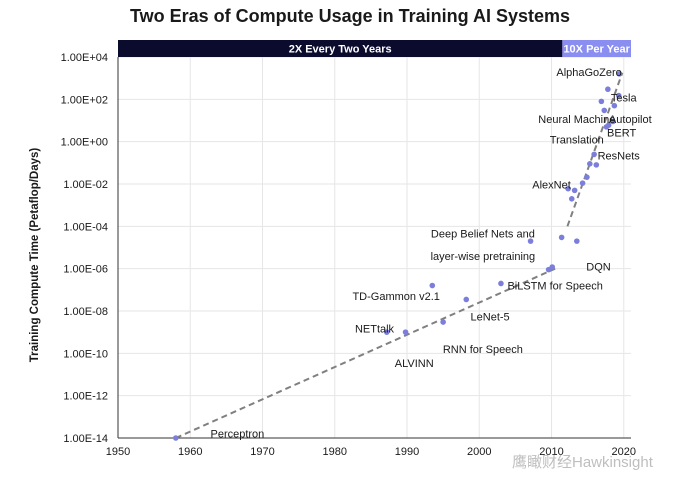 This screenshot has height=481, width=700. Describe the element at coordinates (624, 452) in the screenshot. I see `x-tick-label: 2020` at that location.